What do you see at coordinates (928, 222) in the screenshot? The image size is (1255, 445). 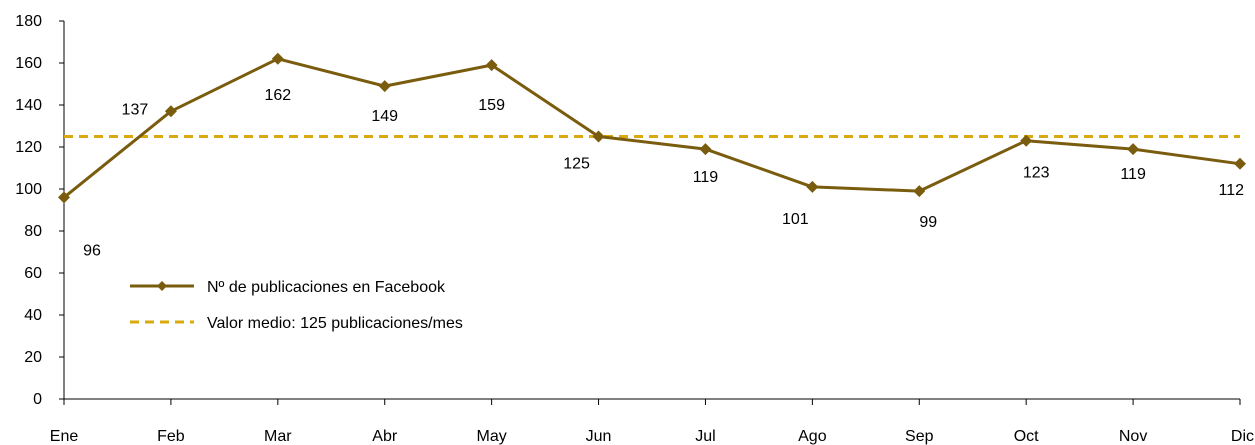 I see `data-label: 99` at bounding box center [928, 222].